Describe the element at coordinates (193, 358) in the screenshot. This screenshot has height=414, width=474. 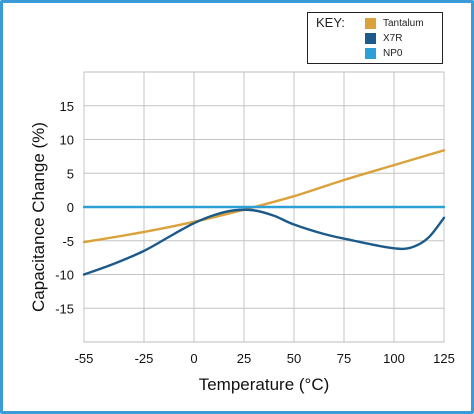
I see `x-tick-label: 0` at that location.